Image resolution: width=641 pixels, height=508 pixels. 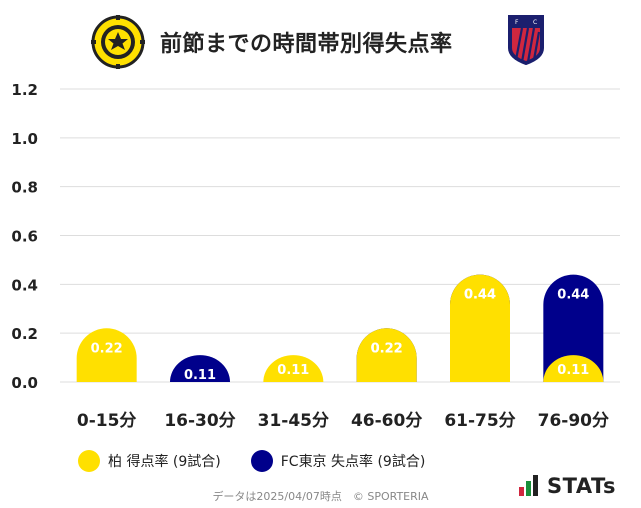 What do you see at coordinates (581, 486) in the screenshot?
I see `stats-brand-text: STATs` at bounding box center [581, 486].